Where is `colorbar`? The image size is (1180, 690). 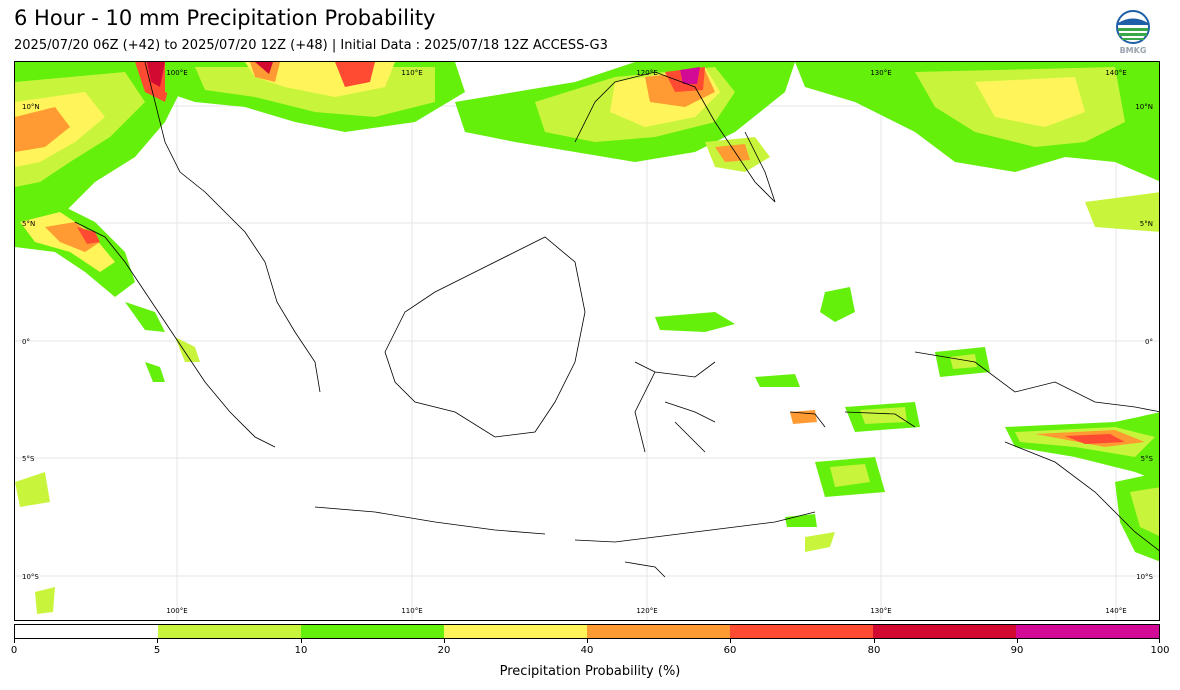
colorbar is located at coordinates (587, 631).